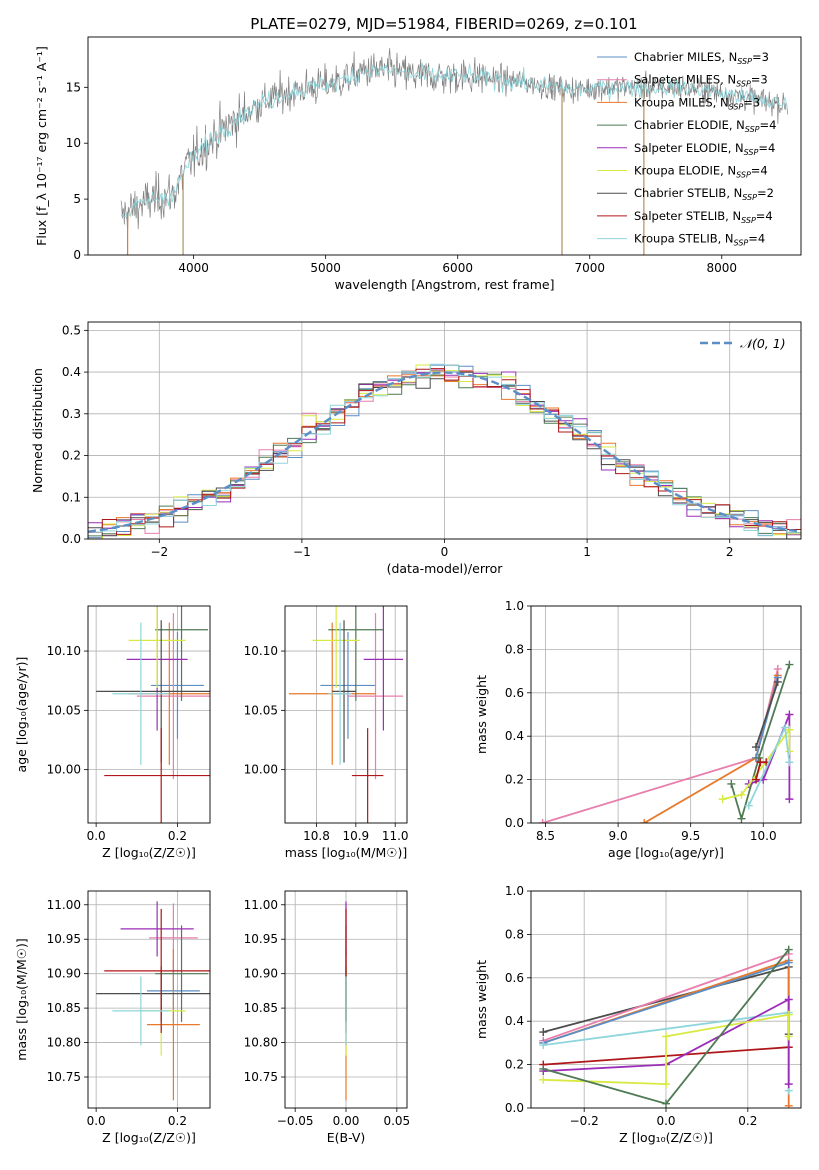 This screenshot has width=819, height=1170. I want to click on x-tick-label: 10.9, so click(355, 836).